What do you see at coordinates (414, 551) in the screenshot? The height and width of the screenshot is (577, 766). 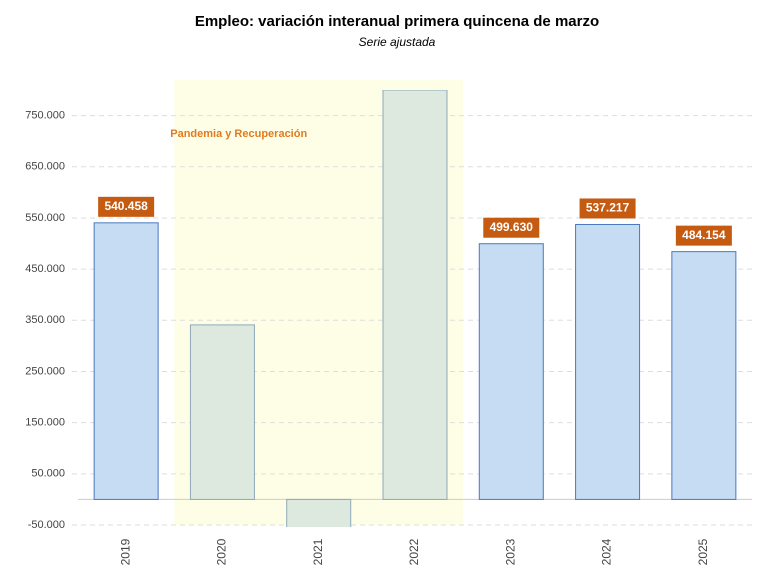 I see `x-tick-label: 2022` at bounding box center [414, 551].